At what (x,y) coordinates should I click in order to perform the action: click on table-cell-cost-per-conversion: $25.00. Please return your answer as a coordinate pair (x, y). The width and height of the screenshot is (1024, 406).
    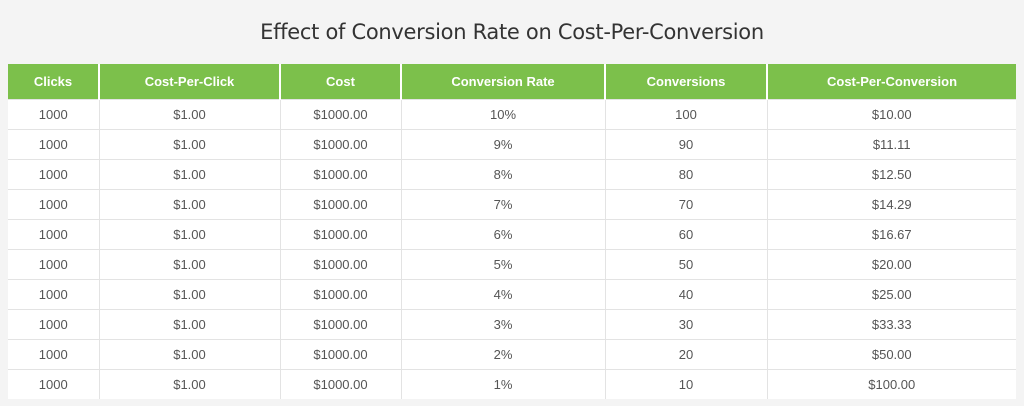
    Looking at the image, I should click on (891, 294).